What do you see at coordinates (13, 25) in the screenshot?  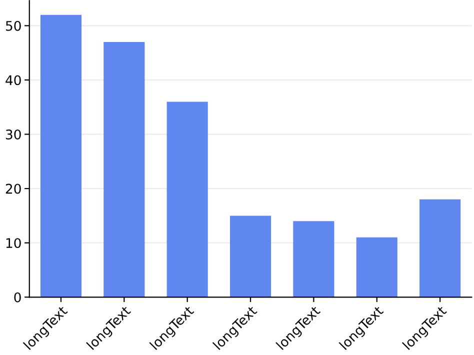 I see `y-tick-label: 50` at bounding box center [13, 25].